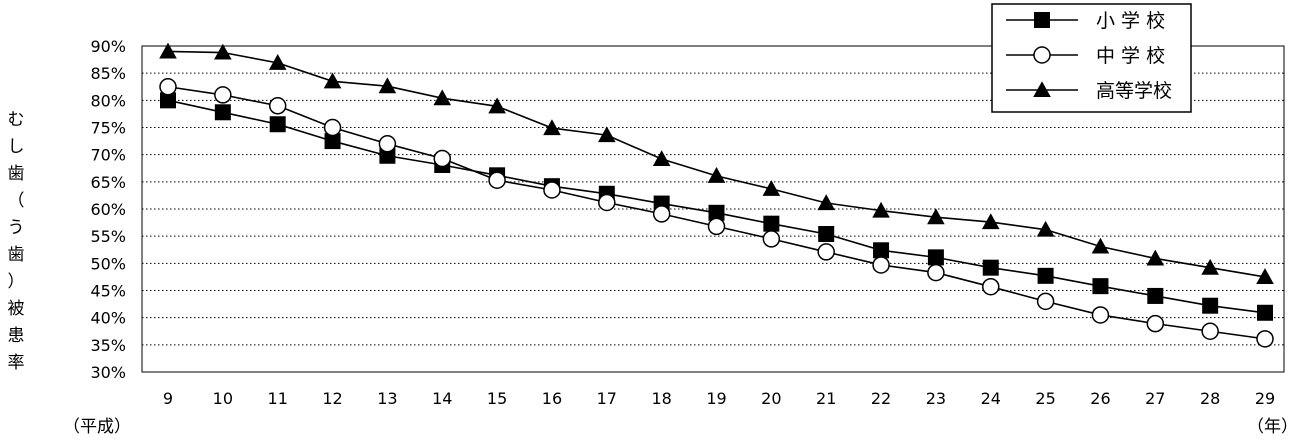 The height and width of the screenshot is (439, 1302). I want to click on y-tick-label: 70%, so click(108, 155).